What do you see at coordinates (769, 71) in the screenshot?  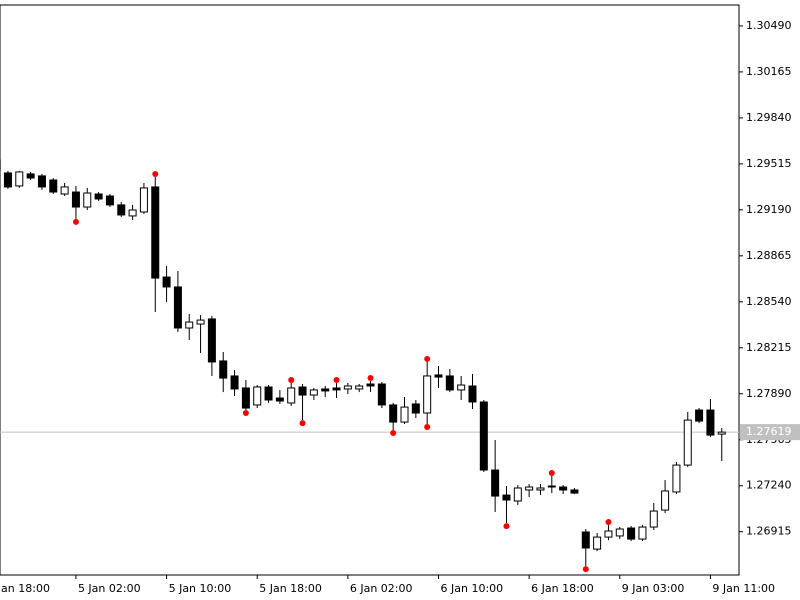 I see `y-tick-label: 1.30165` at bounding box center [769, 71].